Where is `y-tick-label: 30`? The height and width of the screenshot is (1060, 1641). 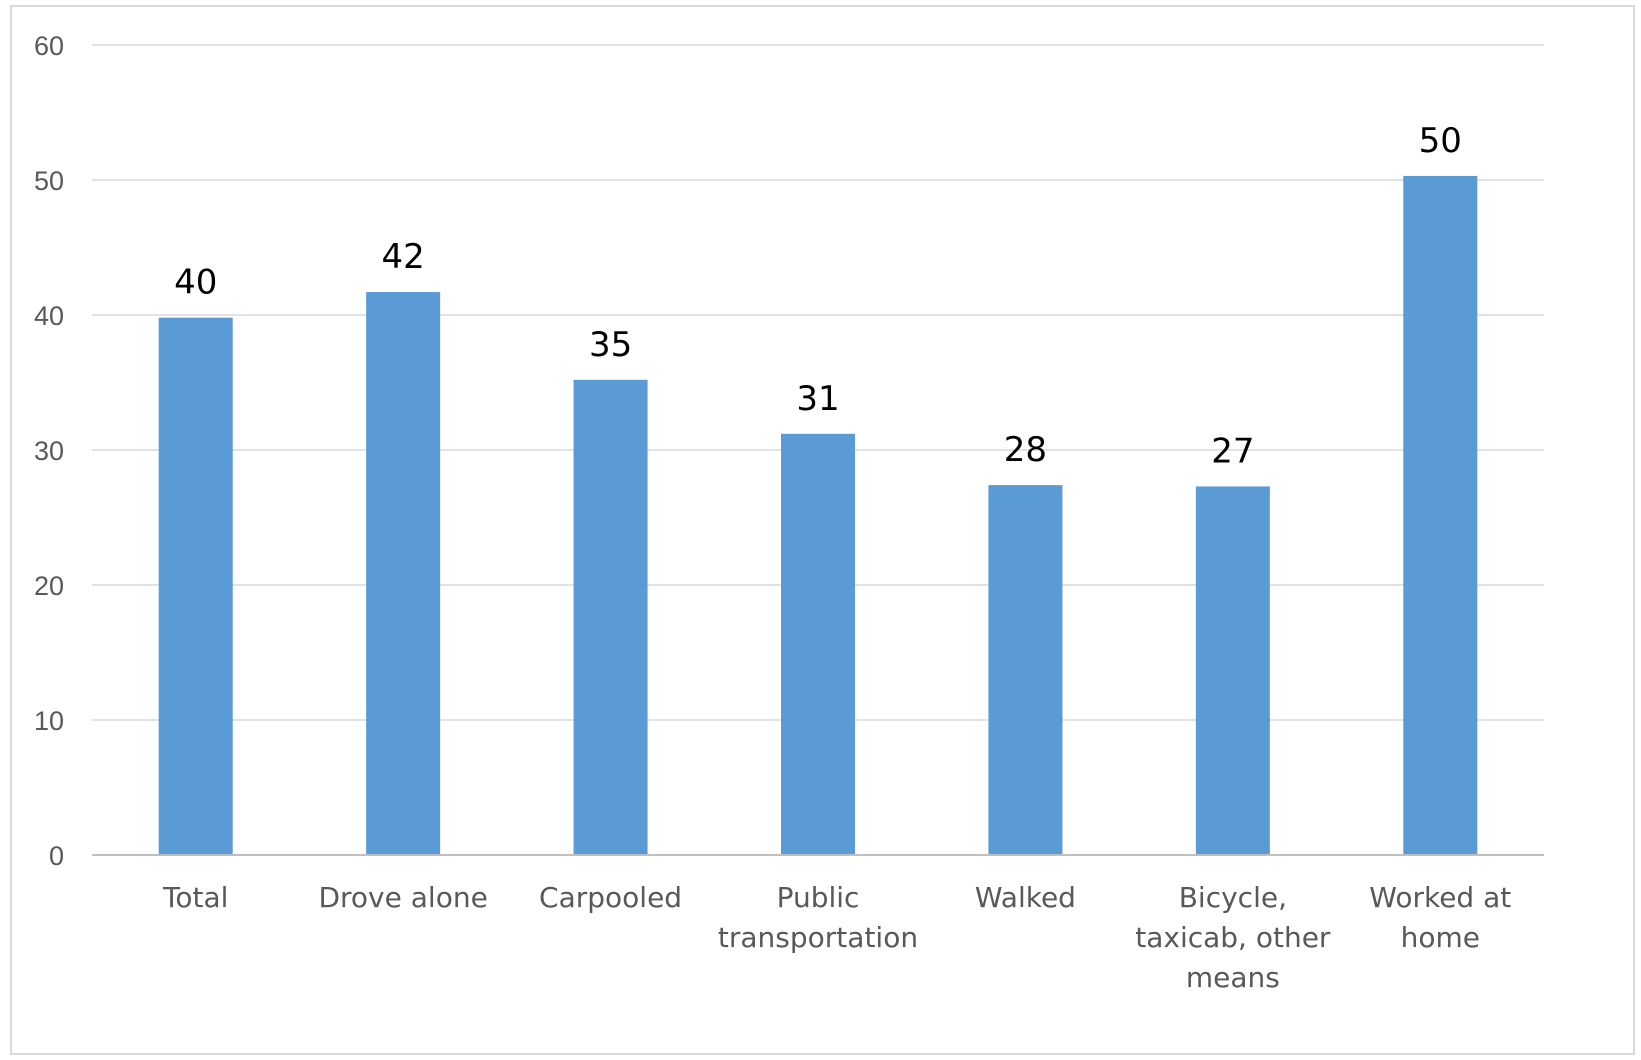
y-tick-label: 30 is located at coordinates (49, 451).